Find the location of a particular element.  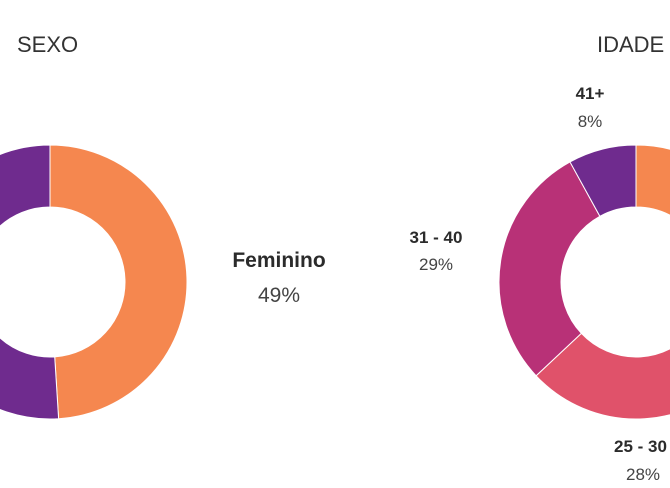

age-31-40-label: 31 - 40 is located at coordinates (436, 237).